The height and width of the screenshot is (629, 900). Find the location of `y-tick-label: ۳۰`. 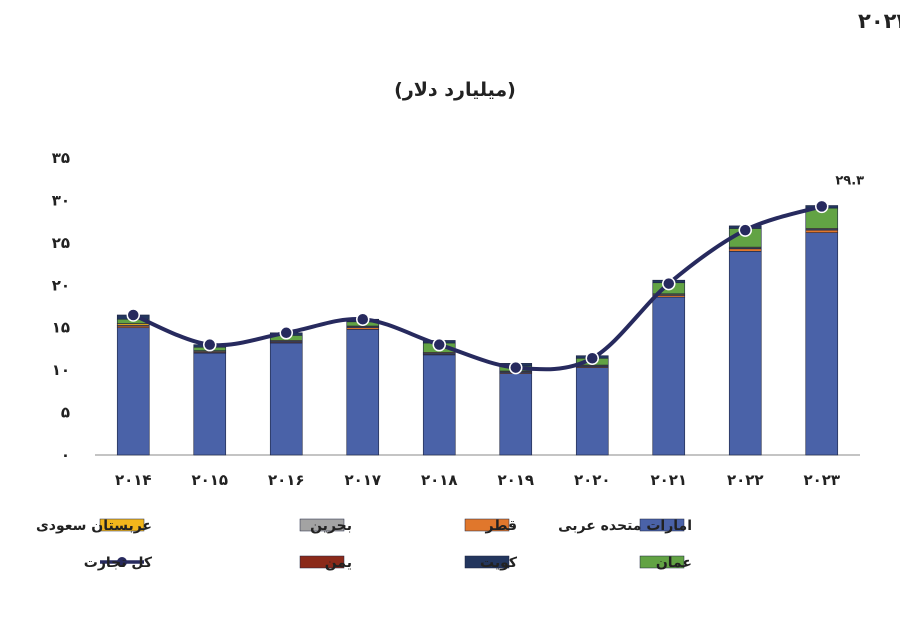

y-tick-label: ۳۰ is located at coordinates (61, 200).